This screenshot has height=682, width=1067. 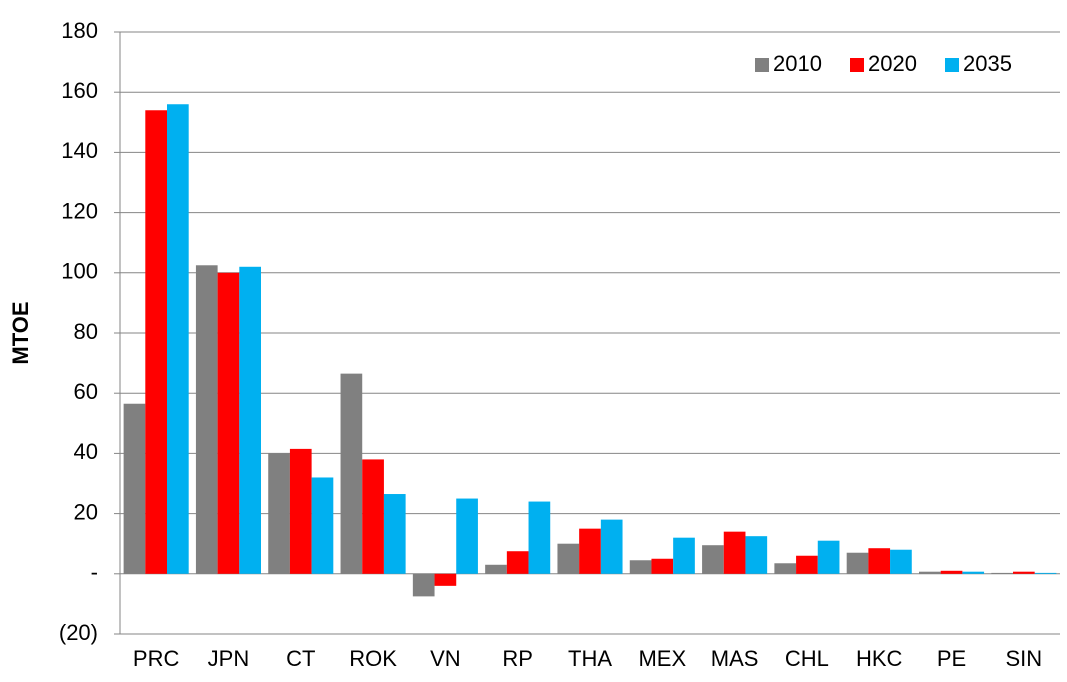 What do you see at coordinates (517, 658) in the screenshot?
I see `x-tick-label: RP` at bounding box center [517, 658].